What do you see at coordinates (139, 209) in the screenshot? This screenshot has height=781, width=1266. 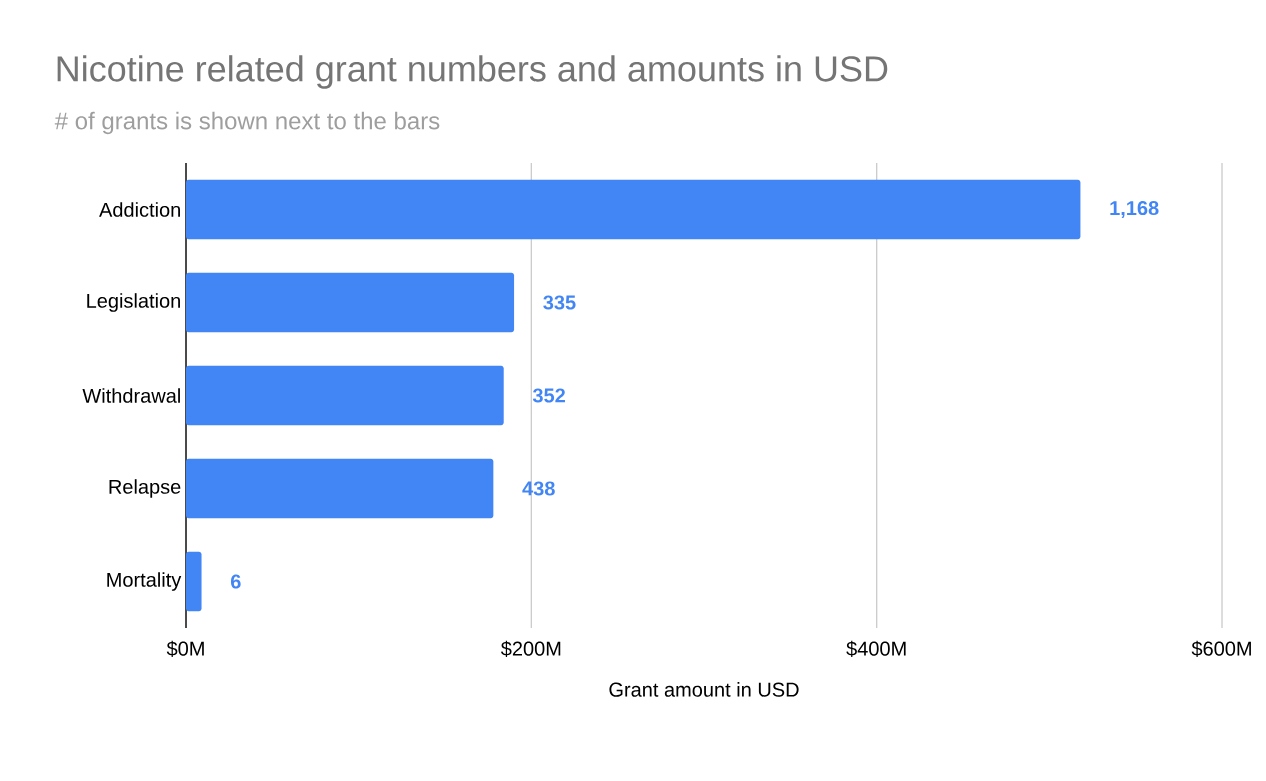 I see `y-tick-label: Addiction` at bounding box center [139, 209].